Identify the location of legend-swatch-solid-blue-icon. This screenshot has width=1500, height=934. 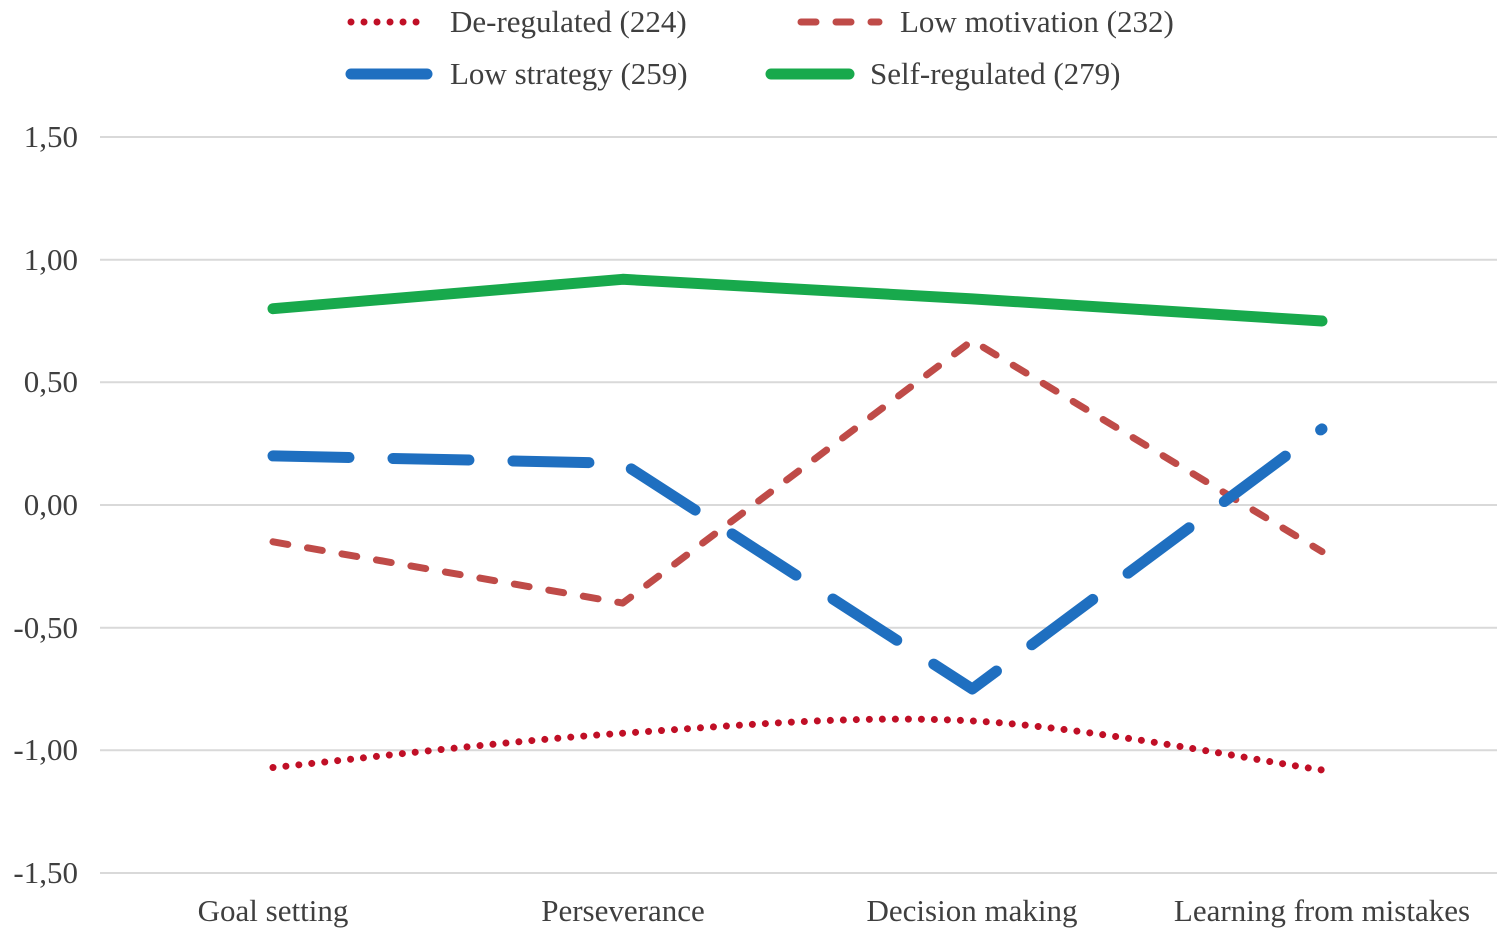
(390, 74).